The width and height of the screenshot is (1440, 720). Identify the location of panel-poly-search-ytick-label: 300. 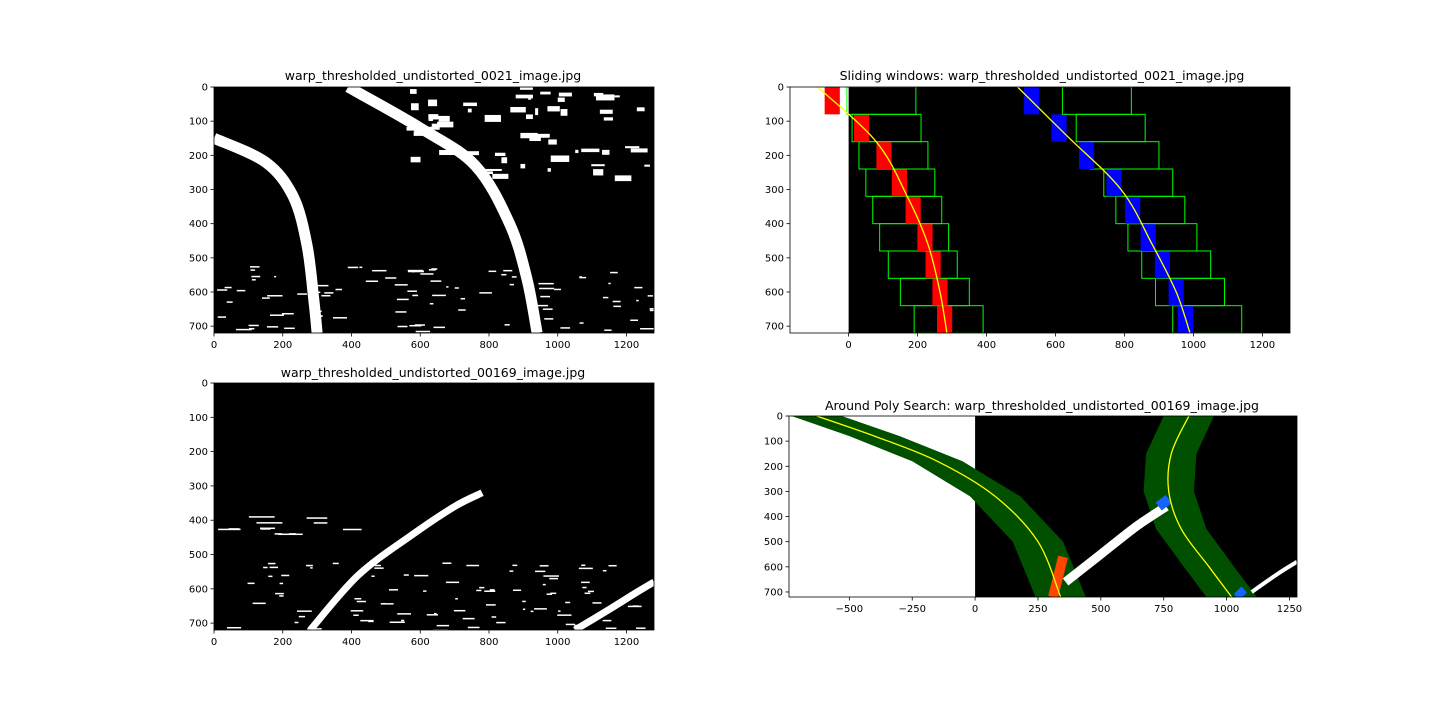
(773, 492).